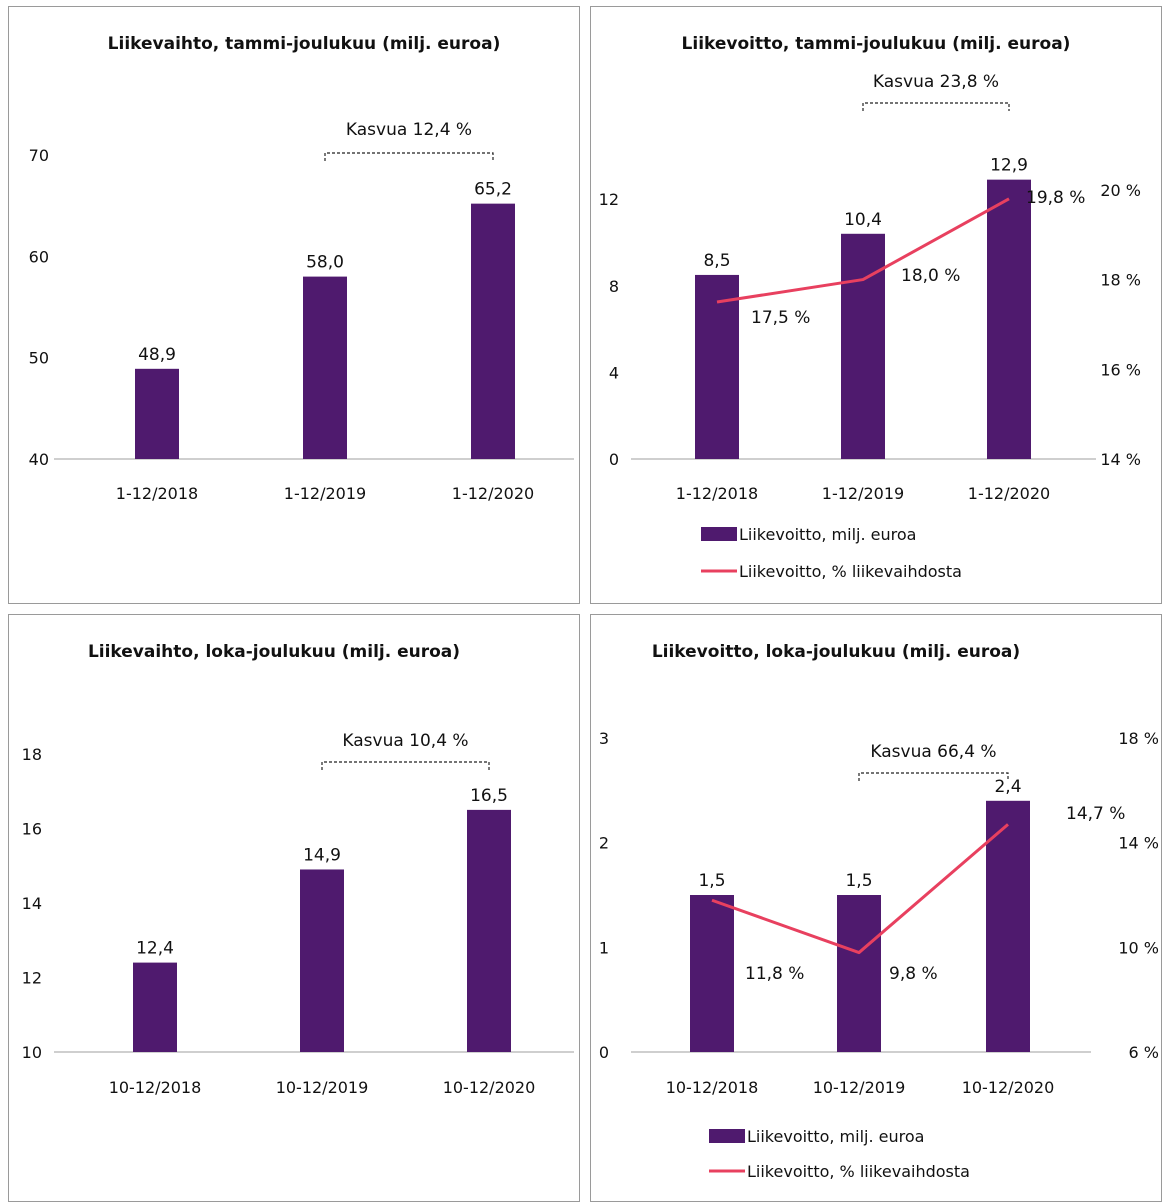 Image resolution: width=1163 pixels, height=1203 pixels. Describe the element at coordinates (493, 190) in the screenshot. I see `bar-value-label: 65,2` at that location.